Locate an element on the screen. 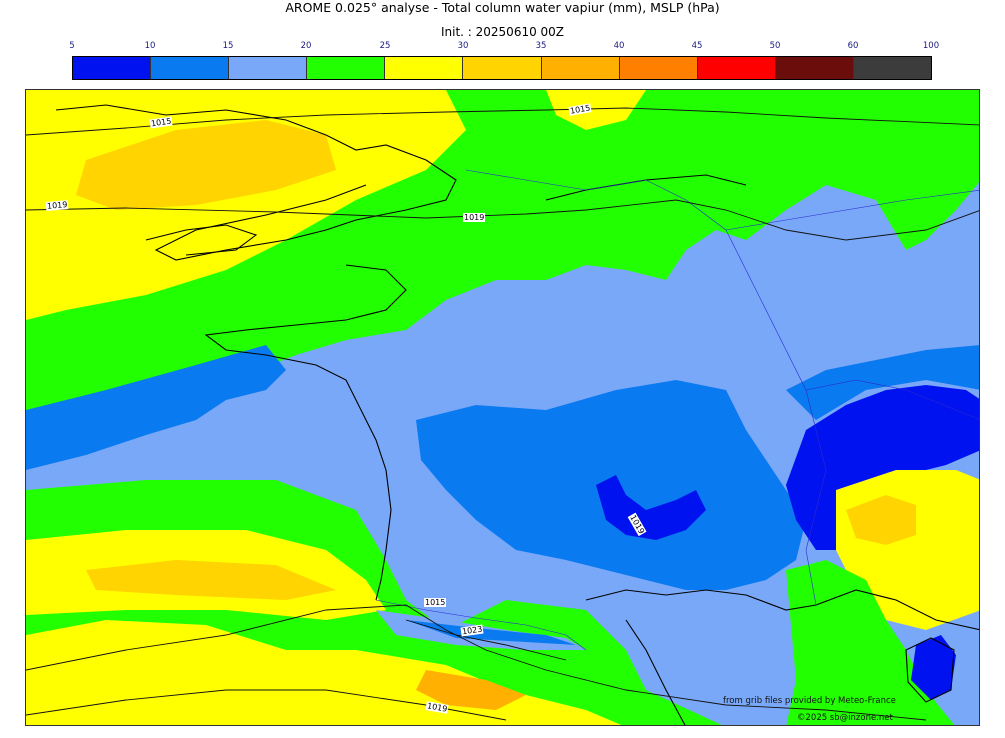  field-30-35-northwest is located at coordinates (206, 165).